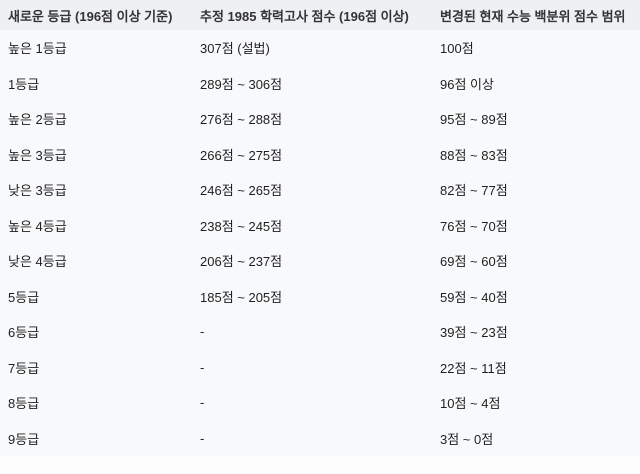  I want to click on percentile-cell: 10점 ~ 4점, so click(470, 404).